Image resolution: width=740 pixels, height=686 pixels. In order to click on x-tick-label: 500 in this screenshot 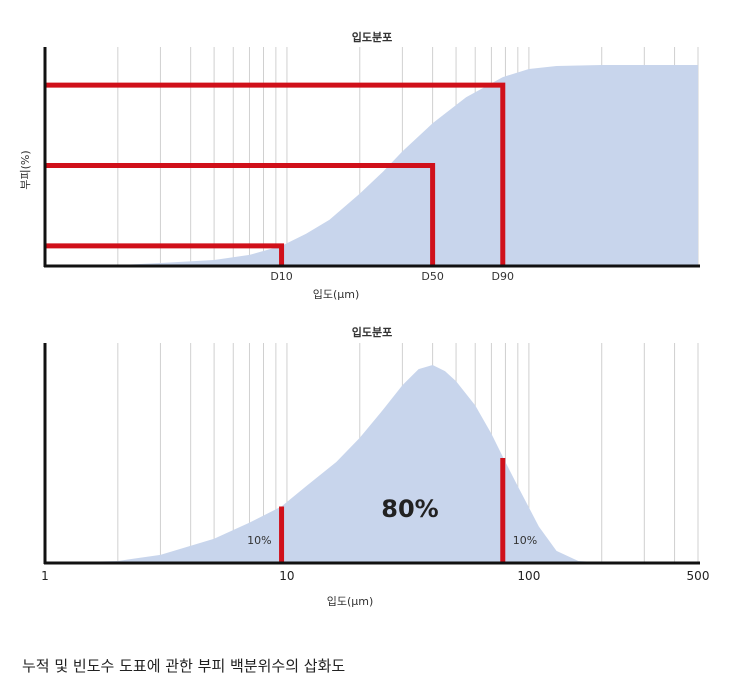, I will do `click(698, 576)`.